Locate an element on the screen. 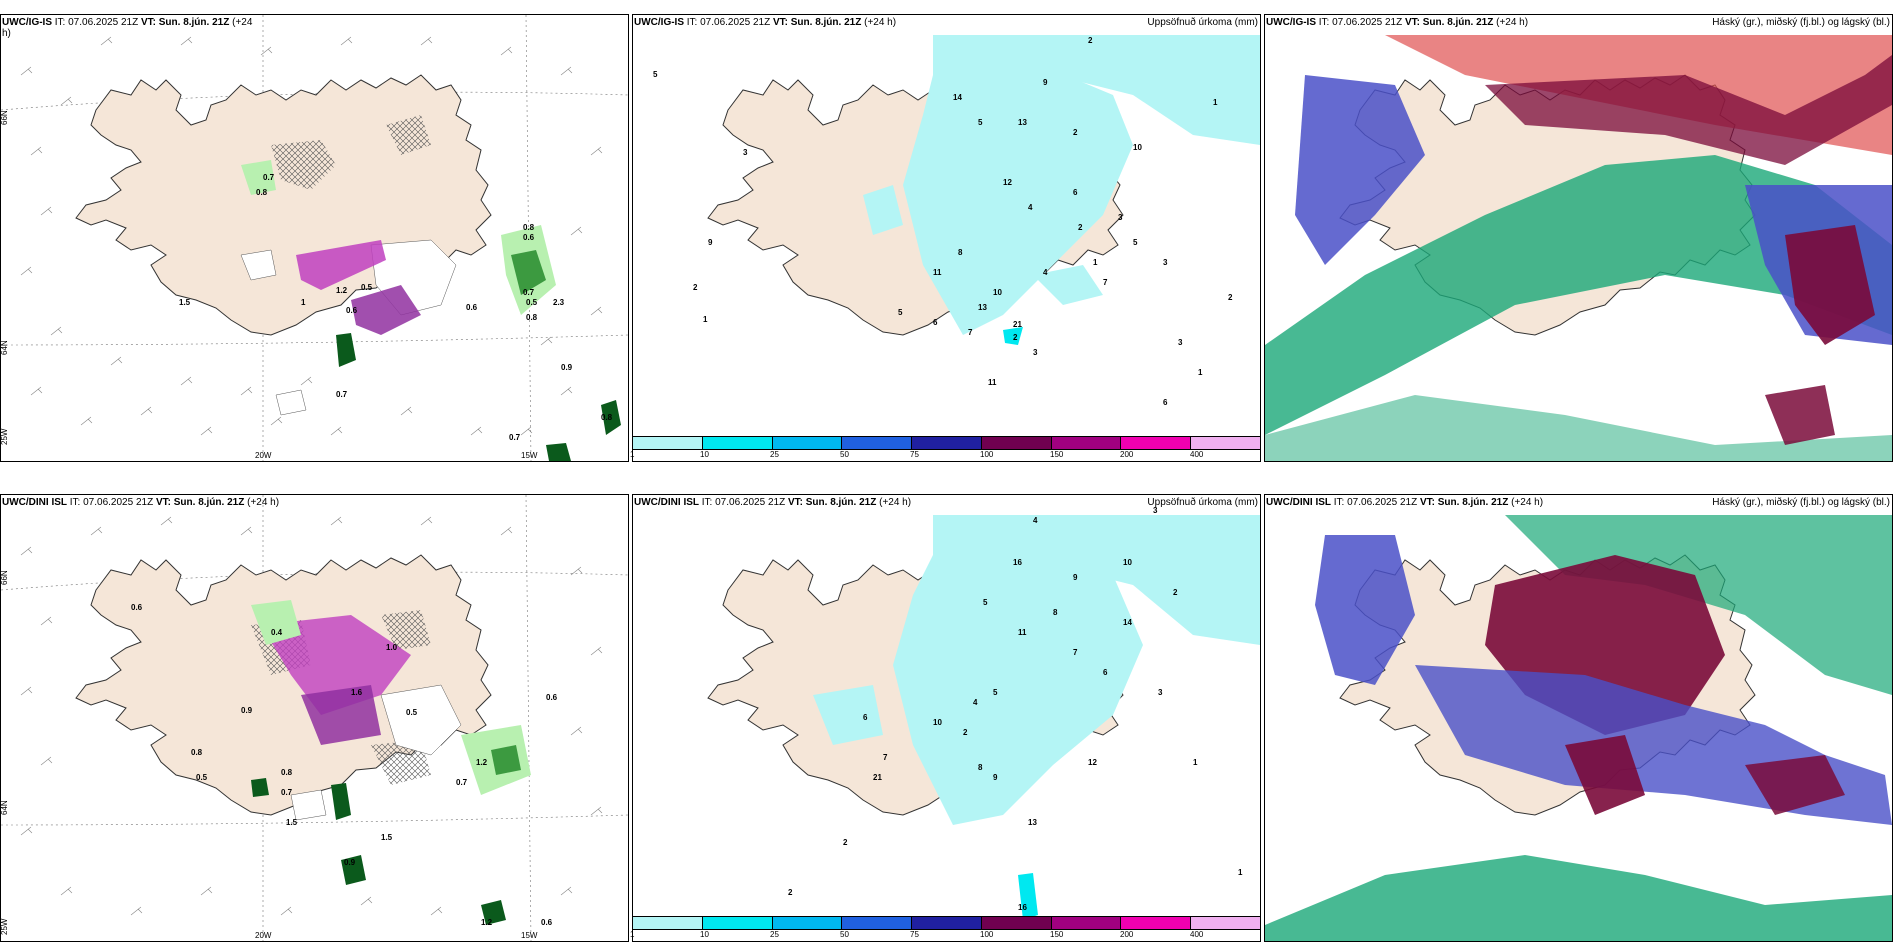 The width and height of the screenshot is (1900, 950). model-name: UWC/DINI ISL is located at coordinates (34, 502).